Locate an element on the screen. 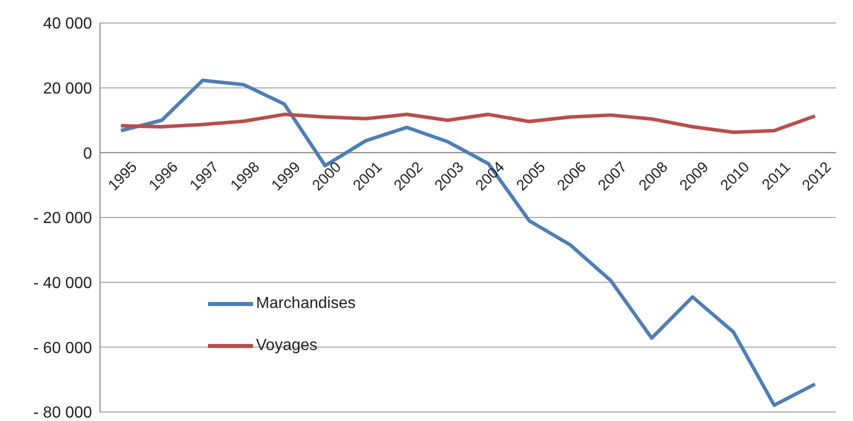 The width and height of the screenshot is (853, 421). legend-label: Marchandises is located at coordinates (306, 304).